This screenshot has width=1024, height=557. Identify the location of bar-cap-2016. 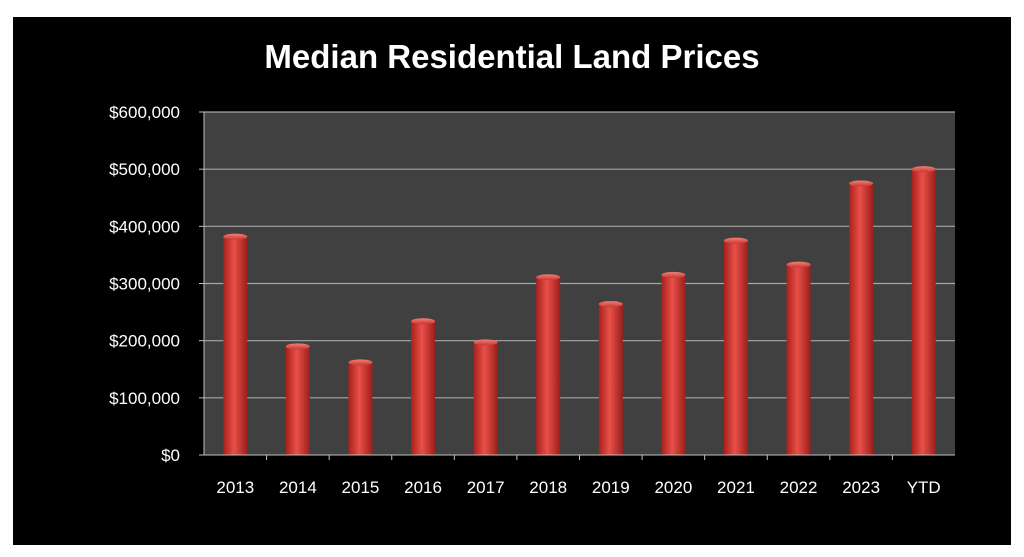
(423, 321).